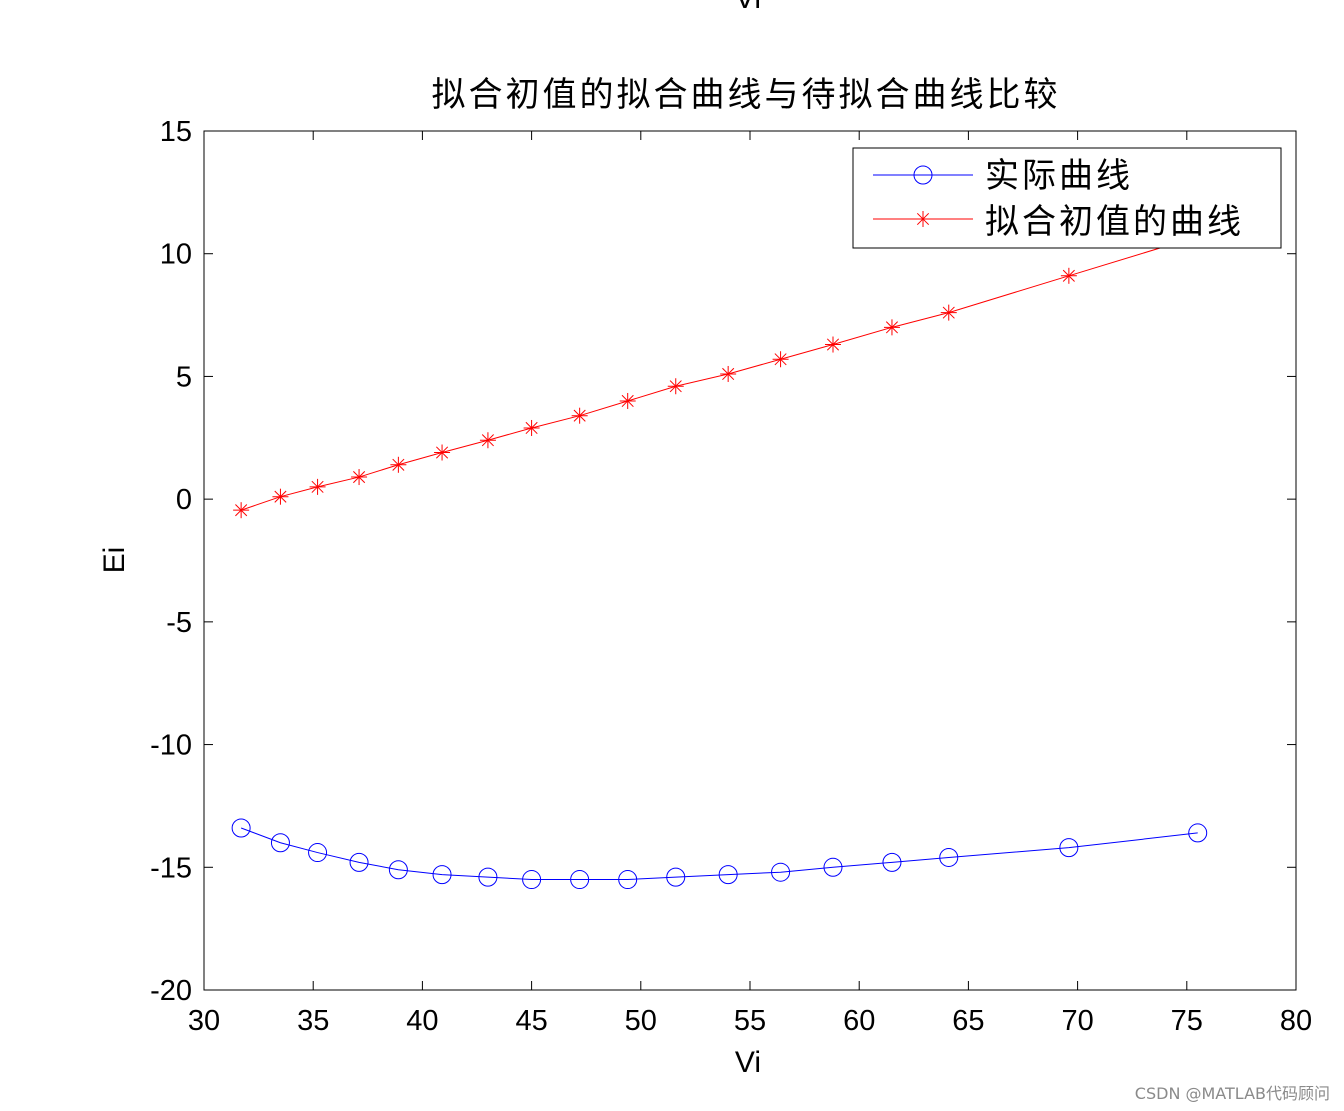  What do you see at coordinates (859, 1021) in the screenshot?
I see `x-tick-label: 60` at bounding box center [859, 1021].